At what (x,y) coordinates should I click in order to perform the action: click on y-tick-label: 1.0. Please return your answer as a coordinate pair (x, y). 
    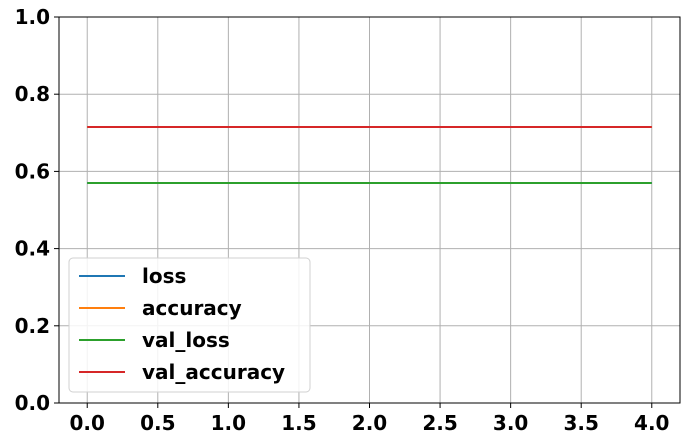
    Looking at the image, I should click on (32, 17).